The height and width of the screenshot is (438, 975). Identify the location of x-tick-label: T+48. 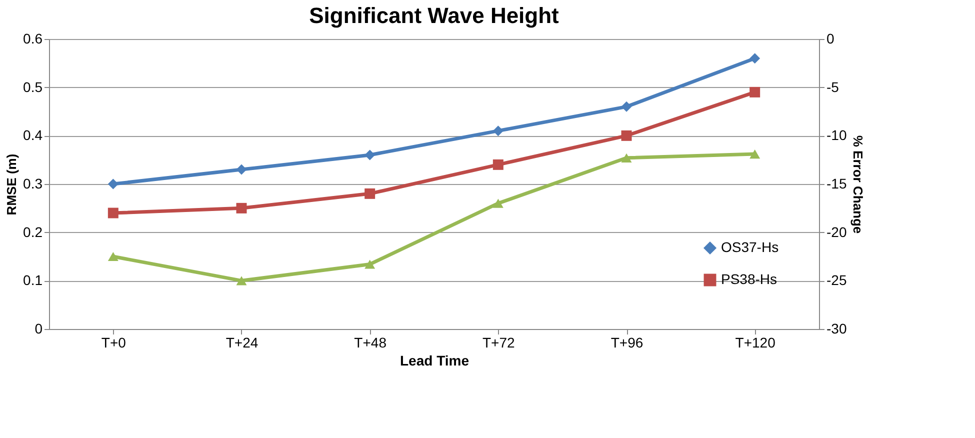
(370, 342).